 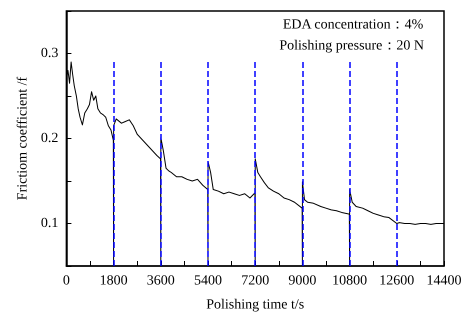 I want to click on x-tick-label: 1800, so click(x=114, y=281).